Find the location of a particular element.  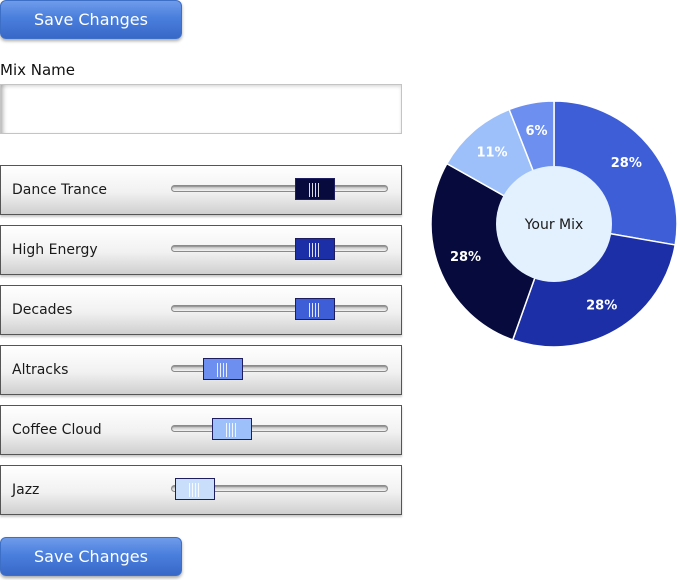

save-changes-button-bottom: Save Changes is located at coordinates (91, 556).